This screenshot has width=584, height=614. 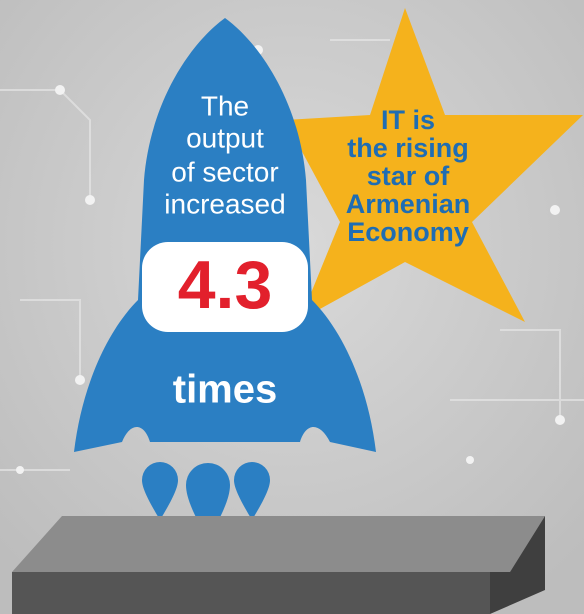 I want to click on rocket-text: increased, so click(x=224, y=203).